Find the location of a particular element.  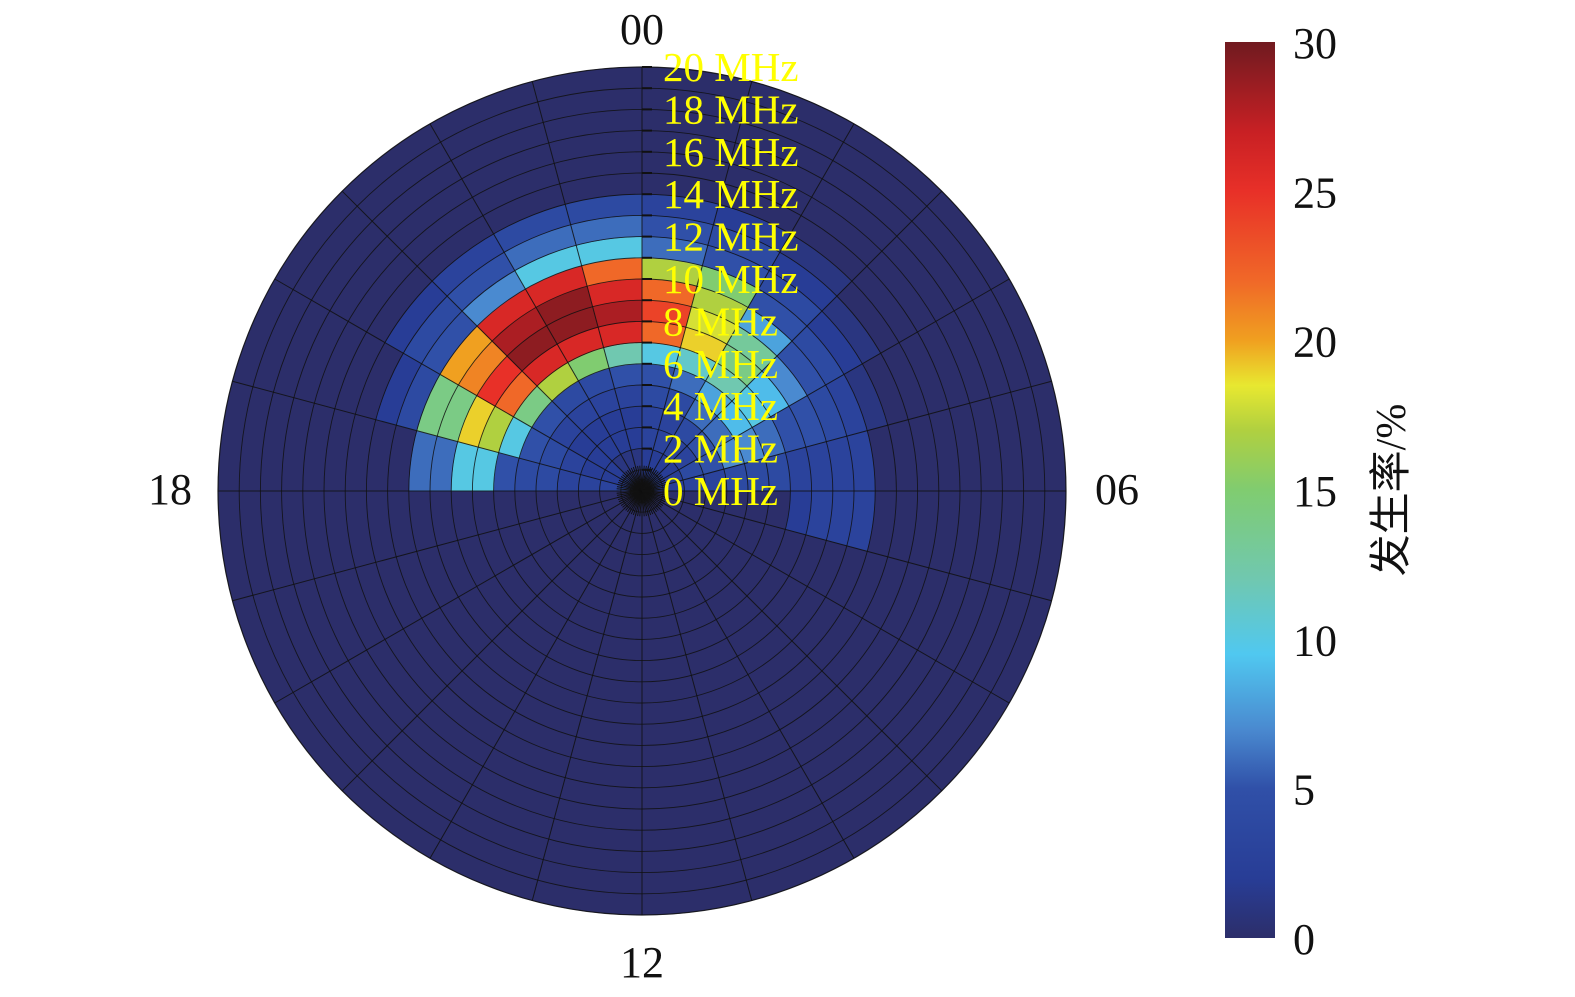

frequency-label: 20 MHz is located at coordinates (731, 67).